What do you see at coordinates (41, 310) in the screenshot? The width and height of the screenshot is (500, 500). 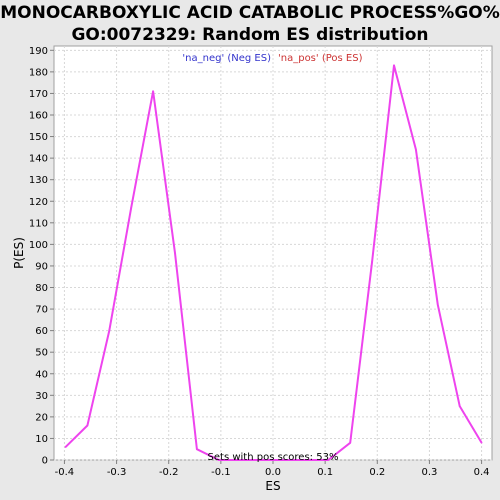 I see `y-tick-label: 70` at bounding box center [41, 310].